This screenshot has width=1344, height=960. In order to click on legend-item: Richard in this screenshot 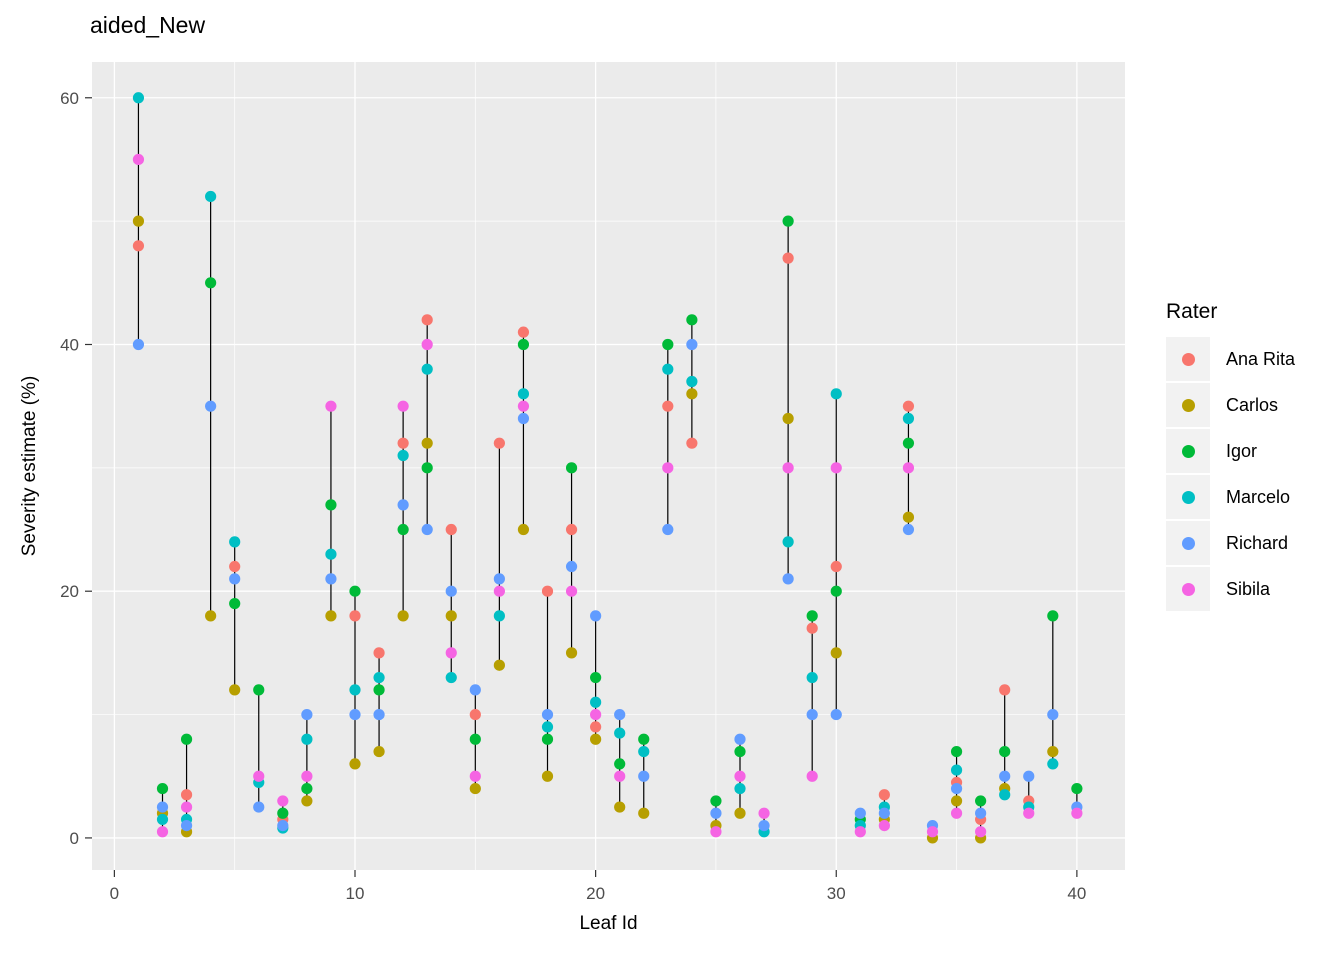, I will do `click(1230, 543)`.